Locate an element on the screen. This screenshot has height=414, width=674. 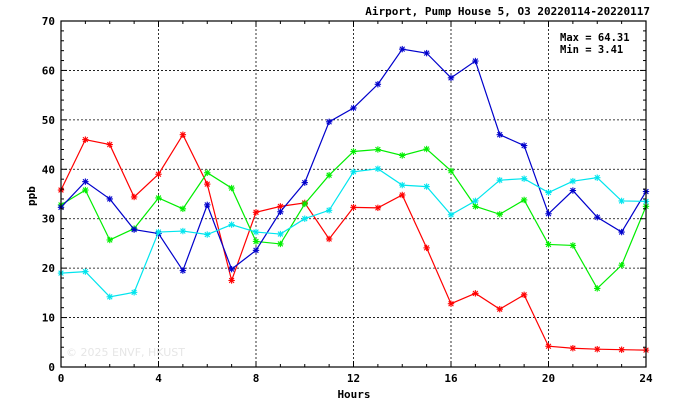
max-value-label: Max = 64.31 is located at coordinates (595, 38).